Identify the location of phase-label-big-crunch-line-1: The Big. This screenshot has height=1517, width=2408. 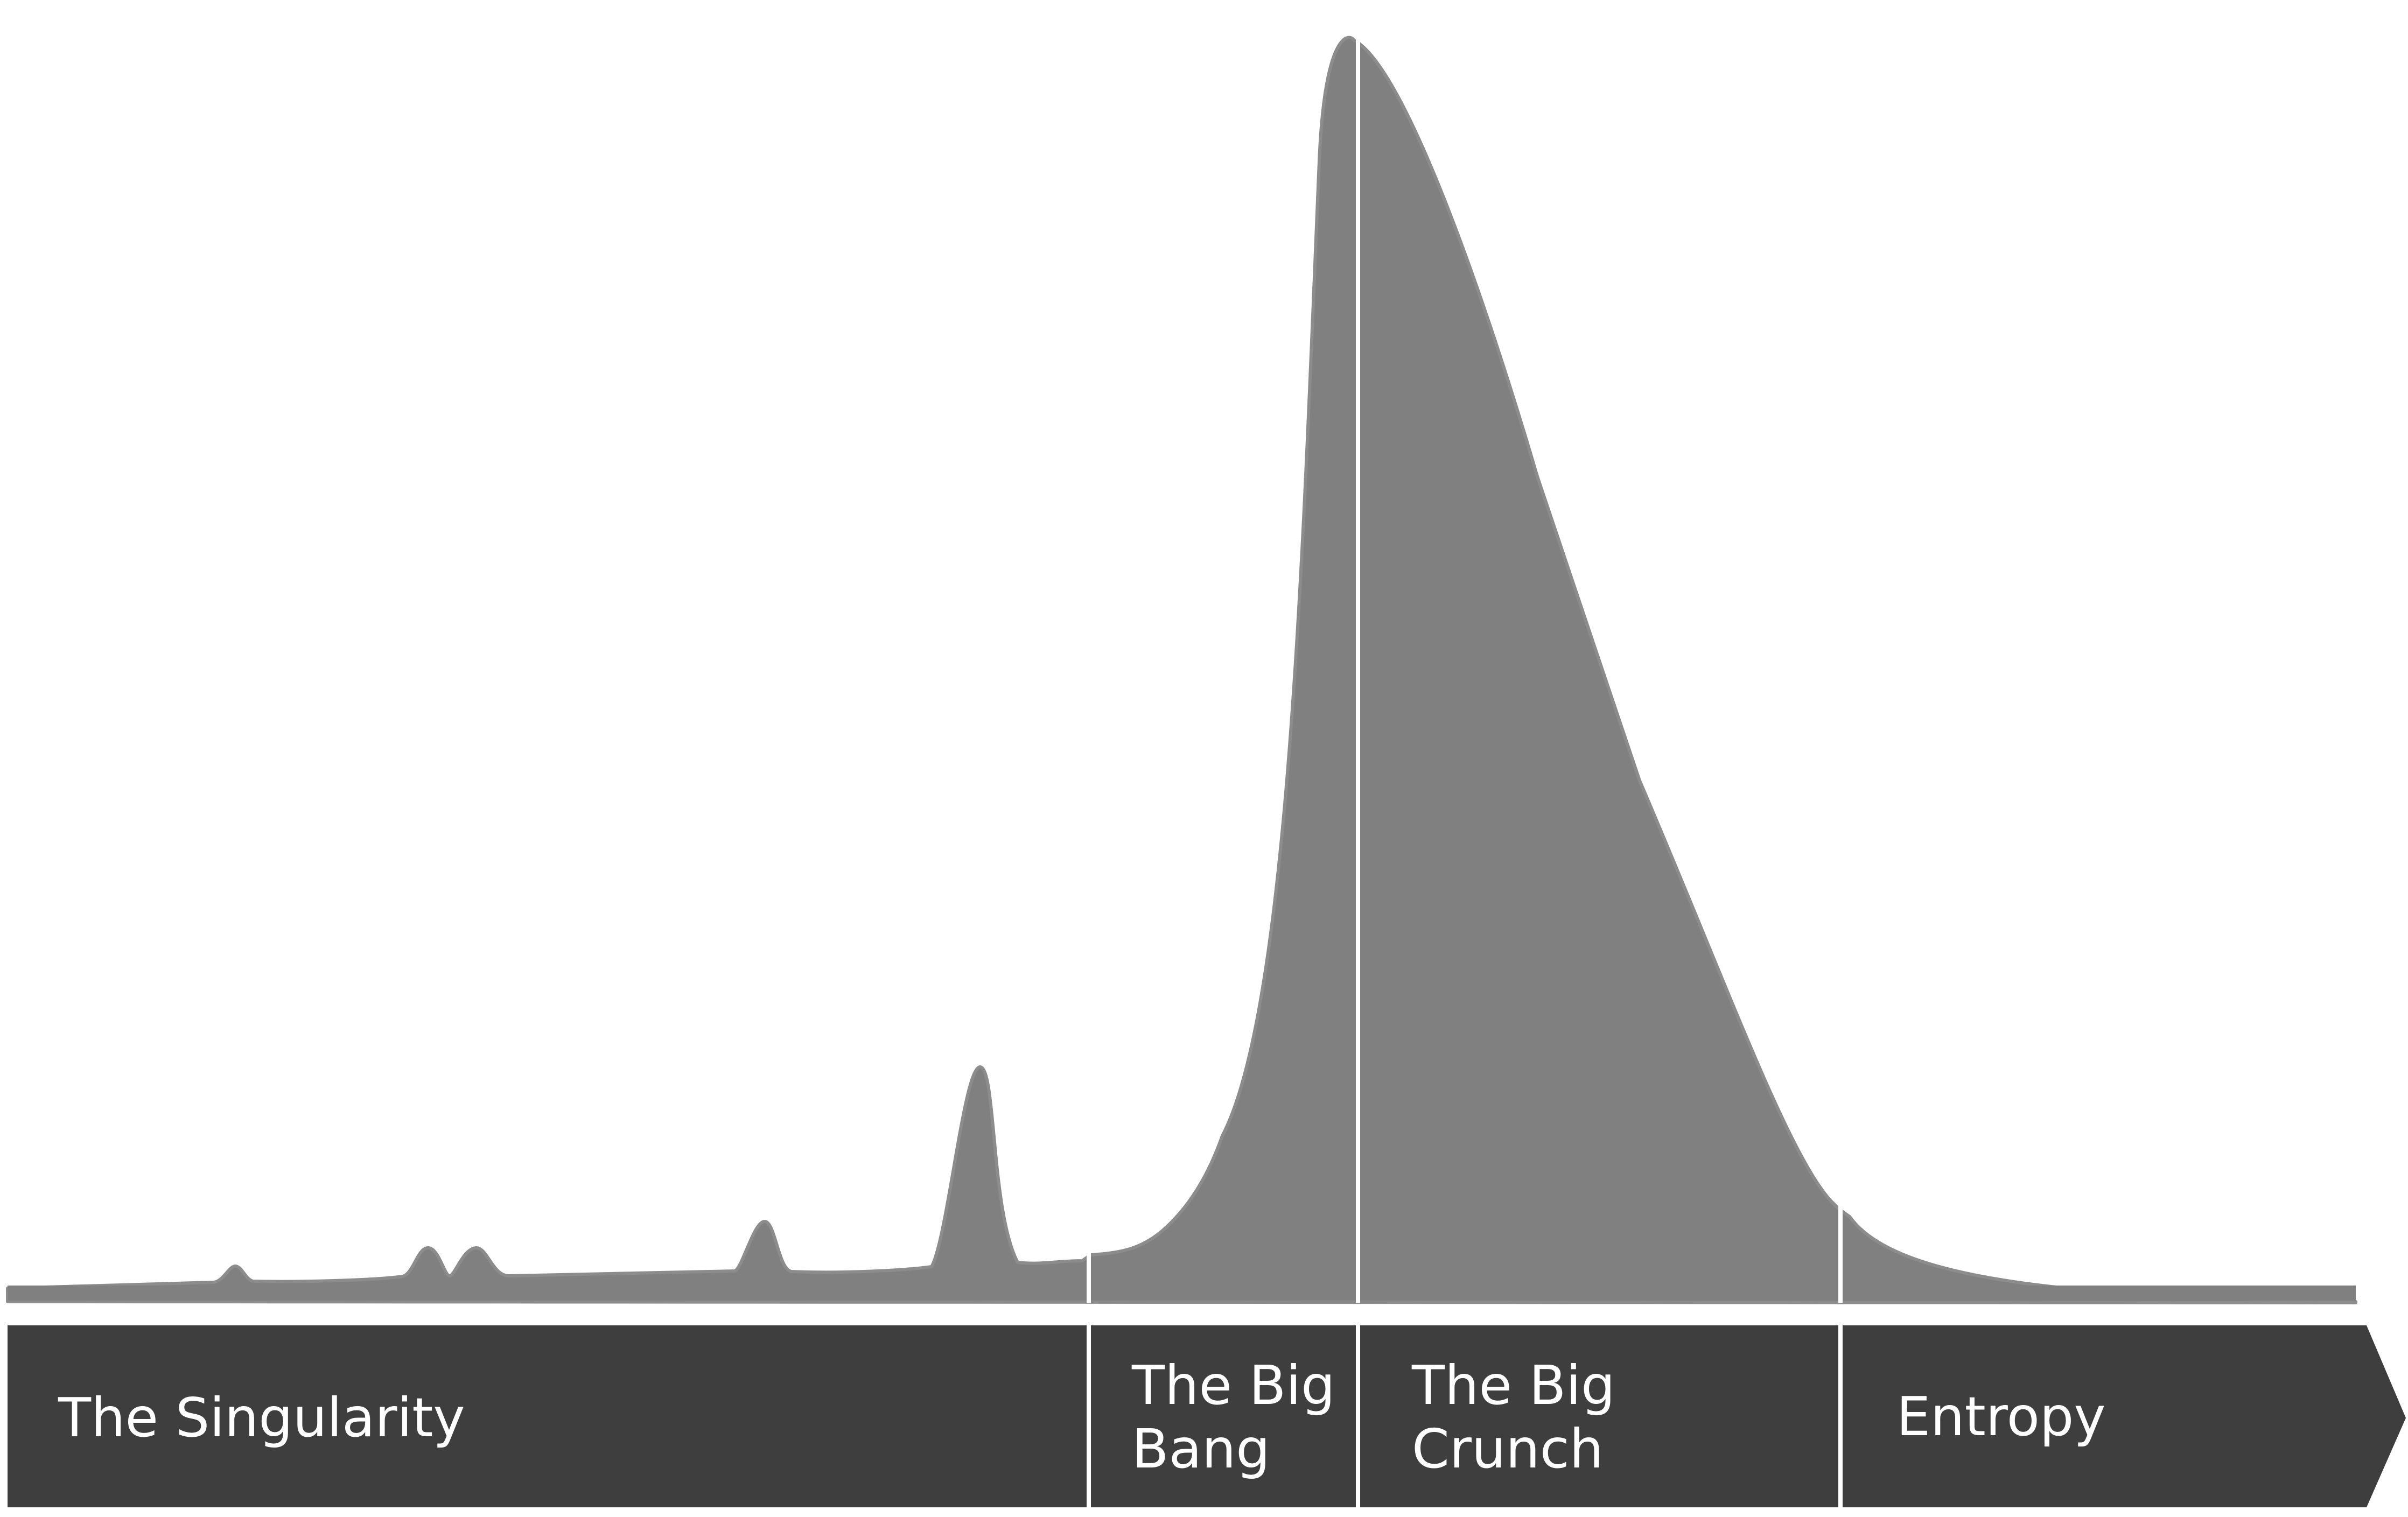
(1513, 1385).